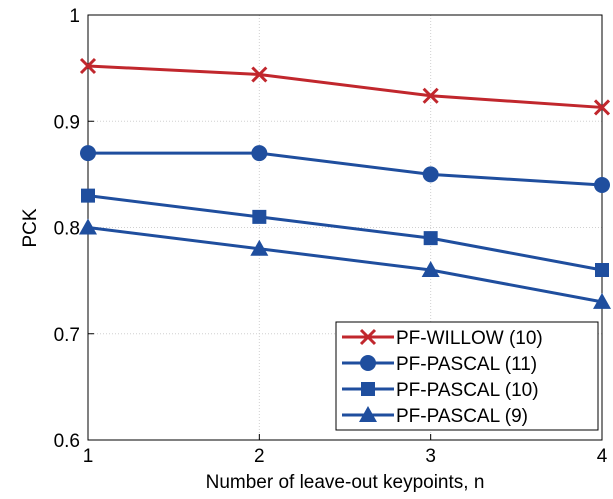 The height and width of the screenshot is (499, 613). Describe the element at coordinates (602, 456) in the screenshot. I see `x-tick-label: 4` at that location.